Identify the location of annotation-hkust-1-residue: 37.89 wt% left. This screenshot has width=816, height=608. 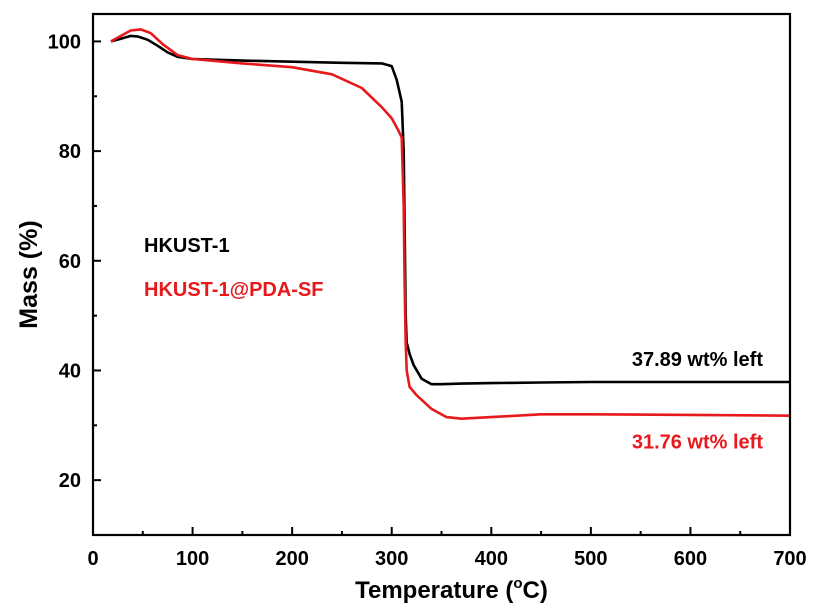
(698, 360).